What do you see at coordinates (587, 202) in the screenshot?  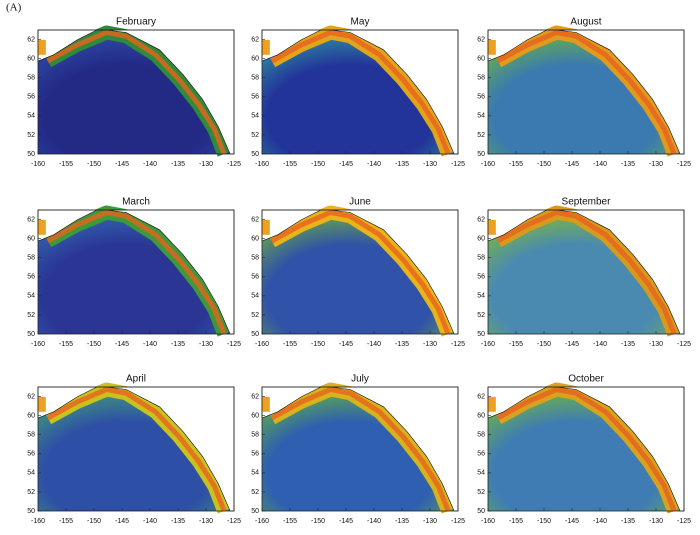 I see `panel-title: September` at bounding box center [587, 202].